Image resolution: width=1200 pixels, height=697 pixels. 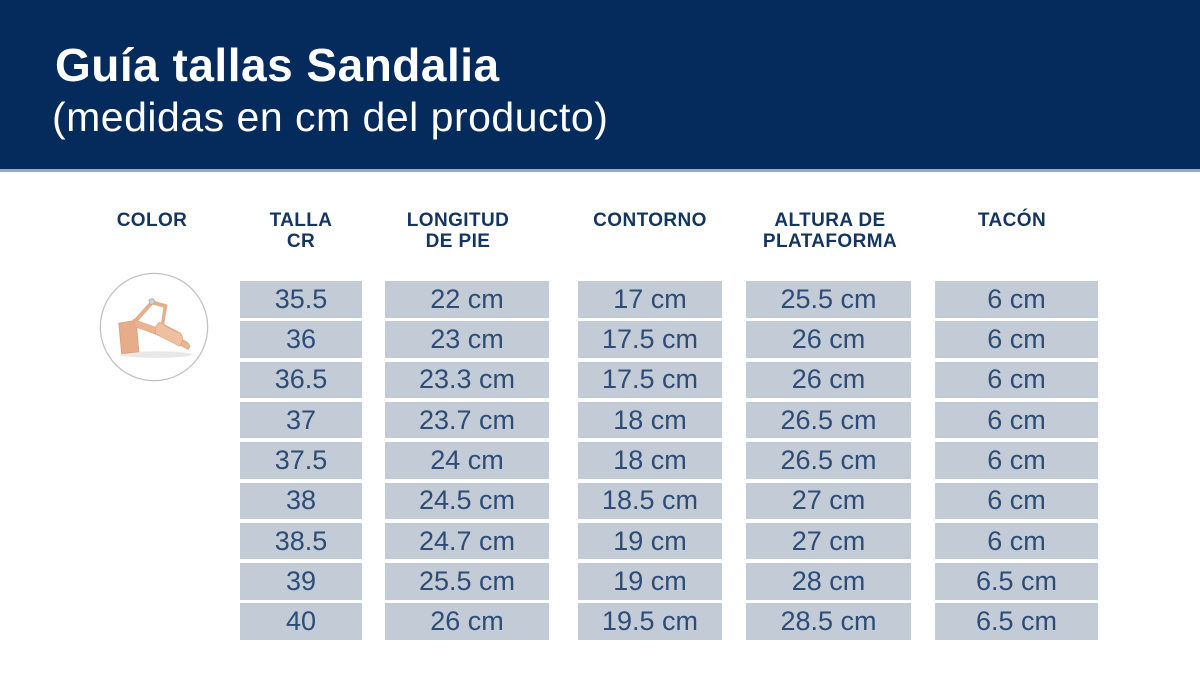 I want to click on size-cell-row3-col0: 37, so click(x=301, y=420).